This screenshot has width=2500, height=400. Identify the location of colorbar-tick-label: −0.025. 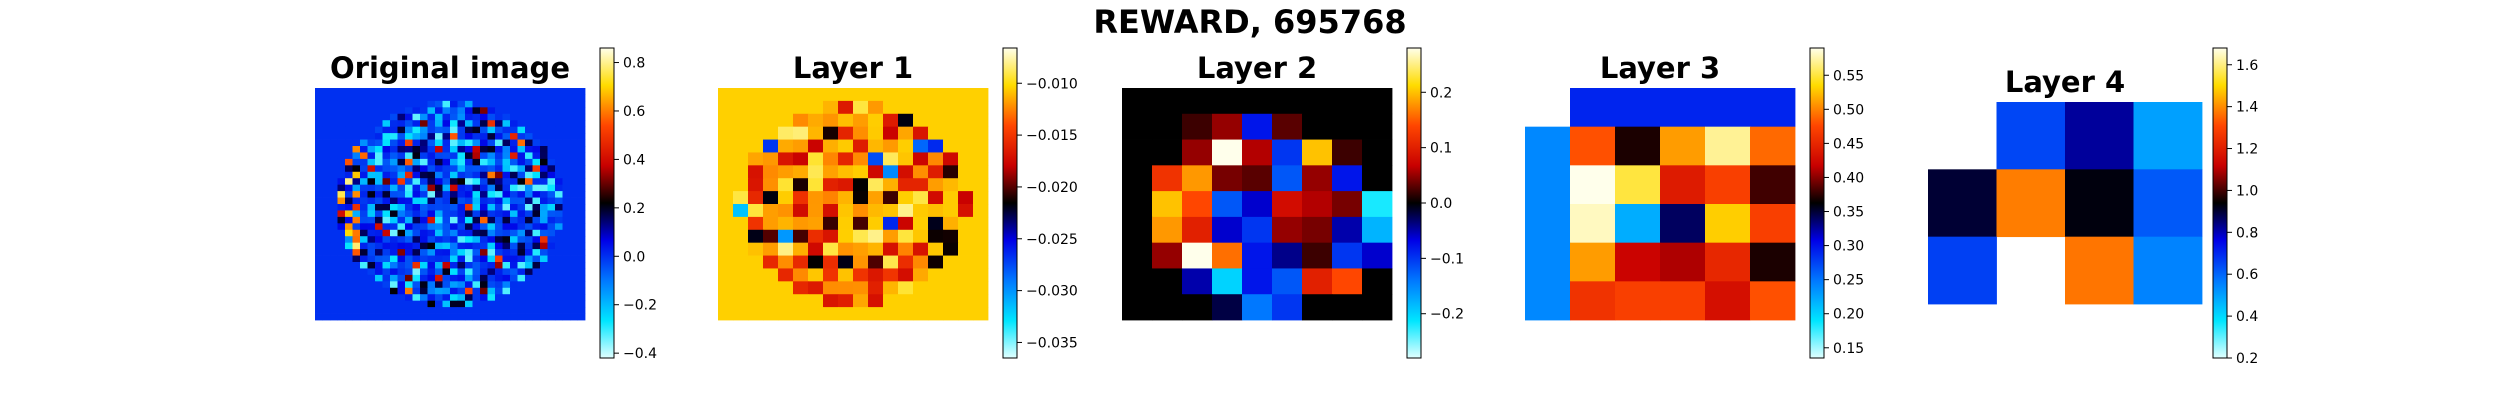
(1052, 240).